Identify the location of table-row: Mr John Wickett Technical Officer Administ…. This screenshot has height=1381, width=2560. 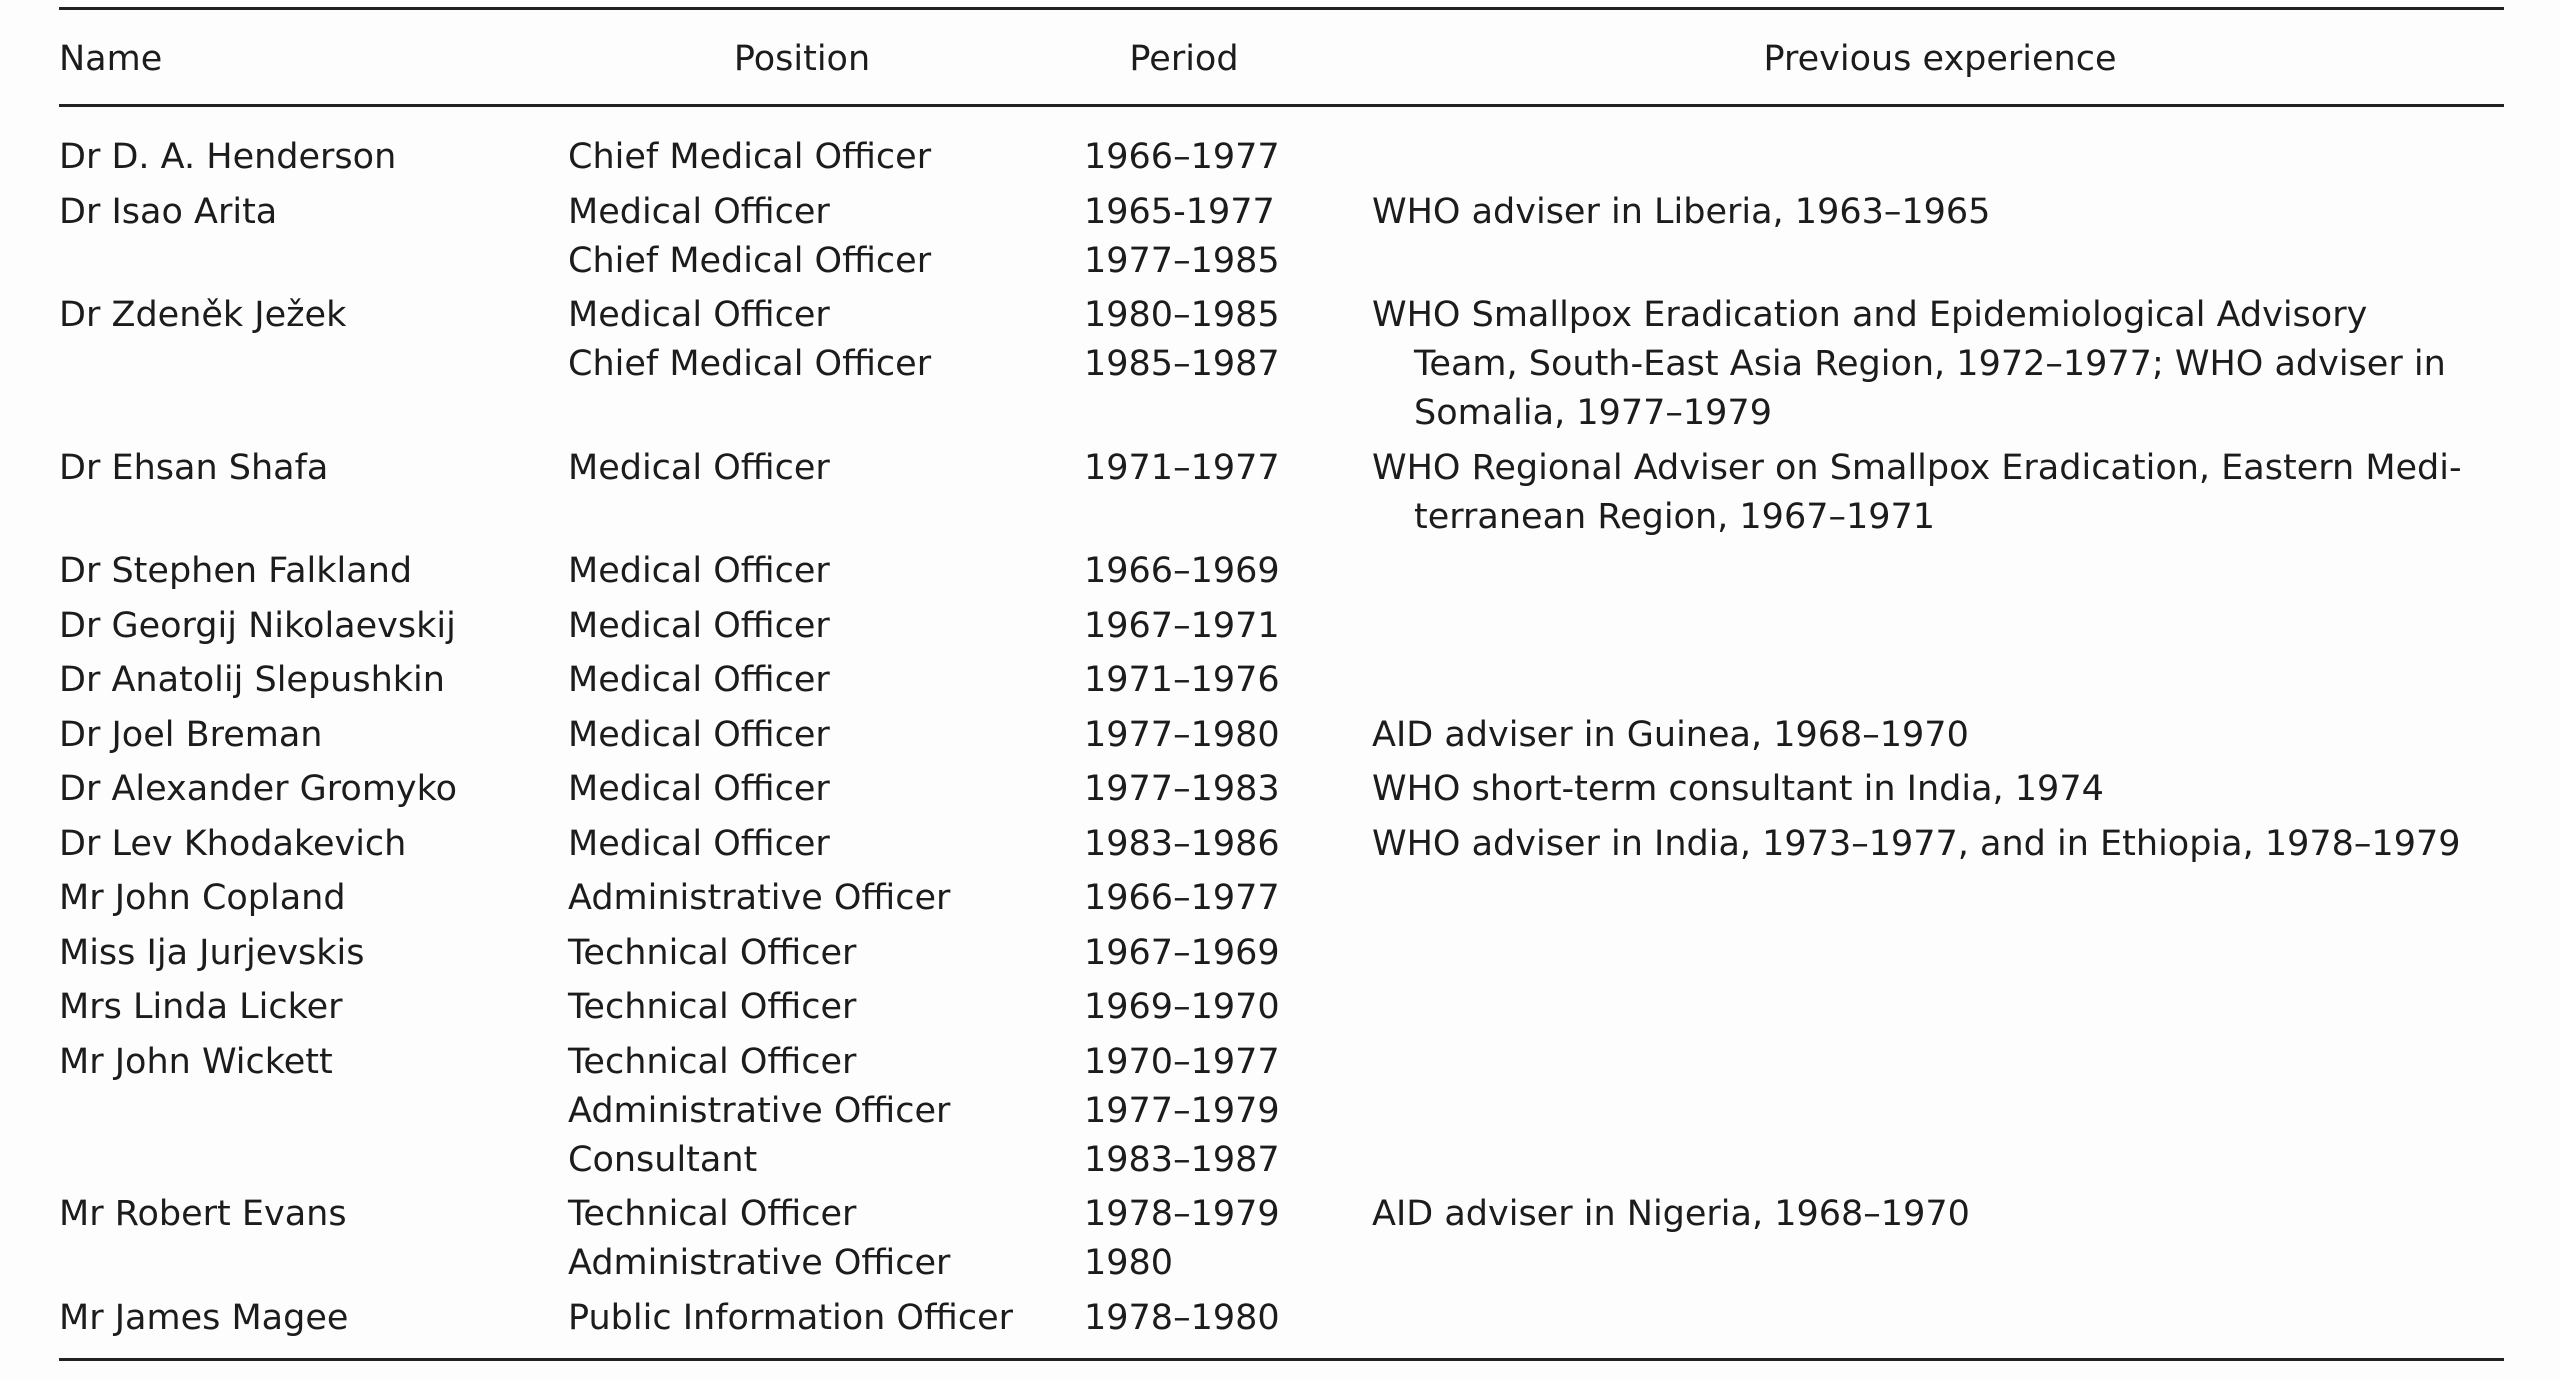
(1280, 1114).